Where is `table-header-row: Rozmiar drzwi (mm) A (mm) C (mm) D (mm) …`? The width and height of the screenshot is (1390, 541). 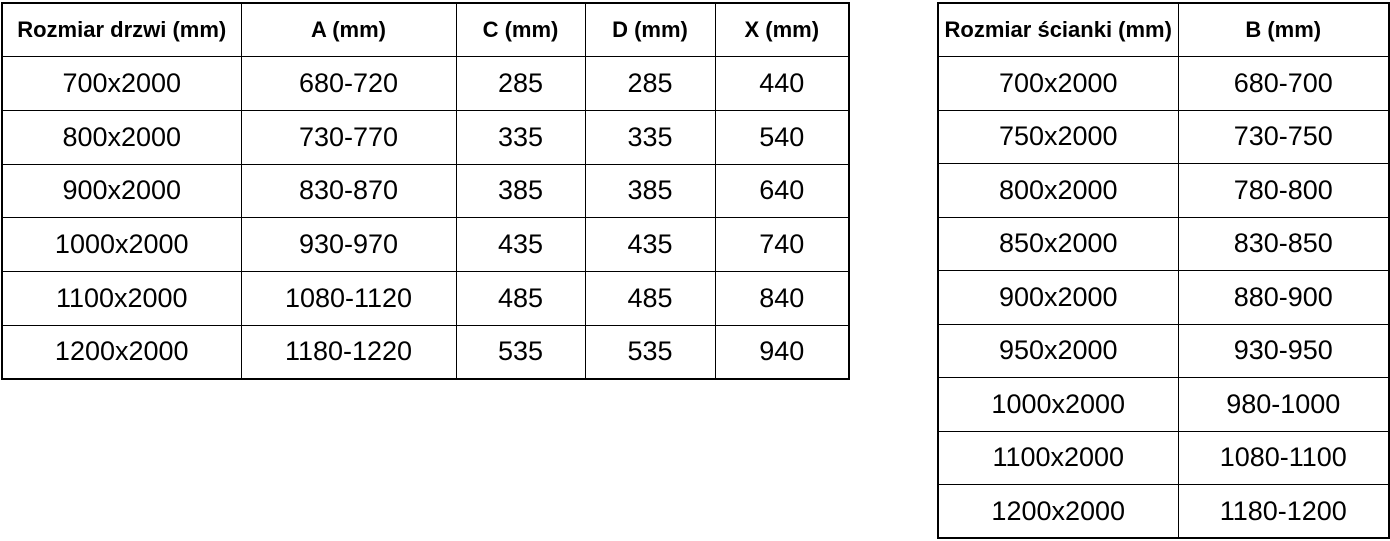 table-header-row: Rozmiar drzwi (mm) A (mm) C (mm) D (mm) … is located at coordinates (425, 30).